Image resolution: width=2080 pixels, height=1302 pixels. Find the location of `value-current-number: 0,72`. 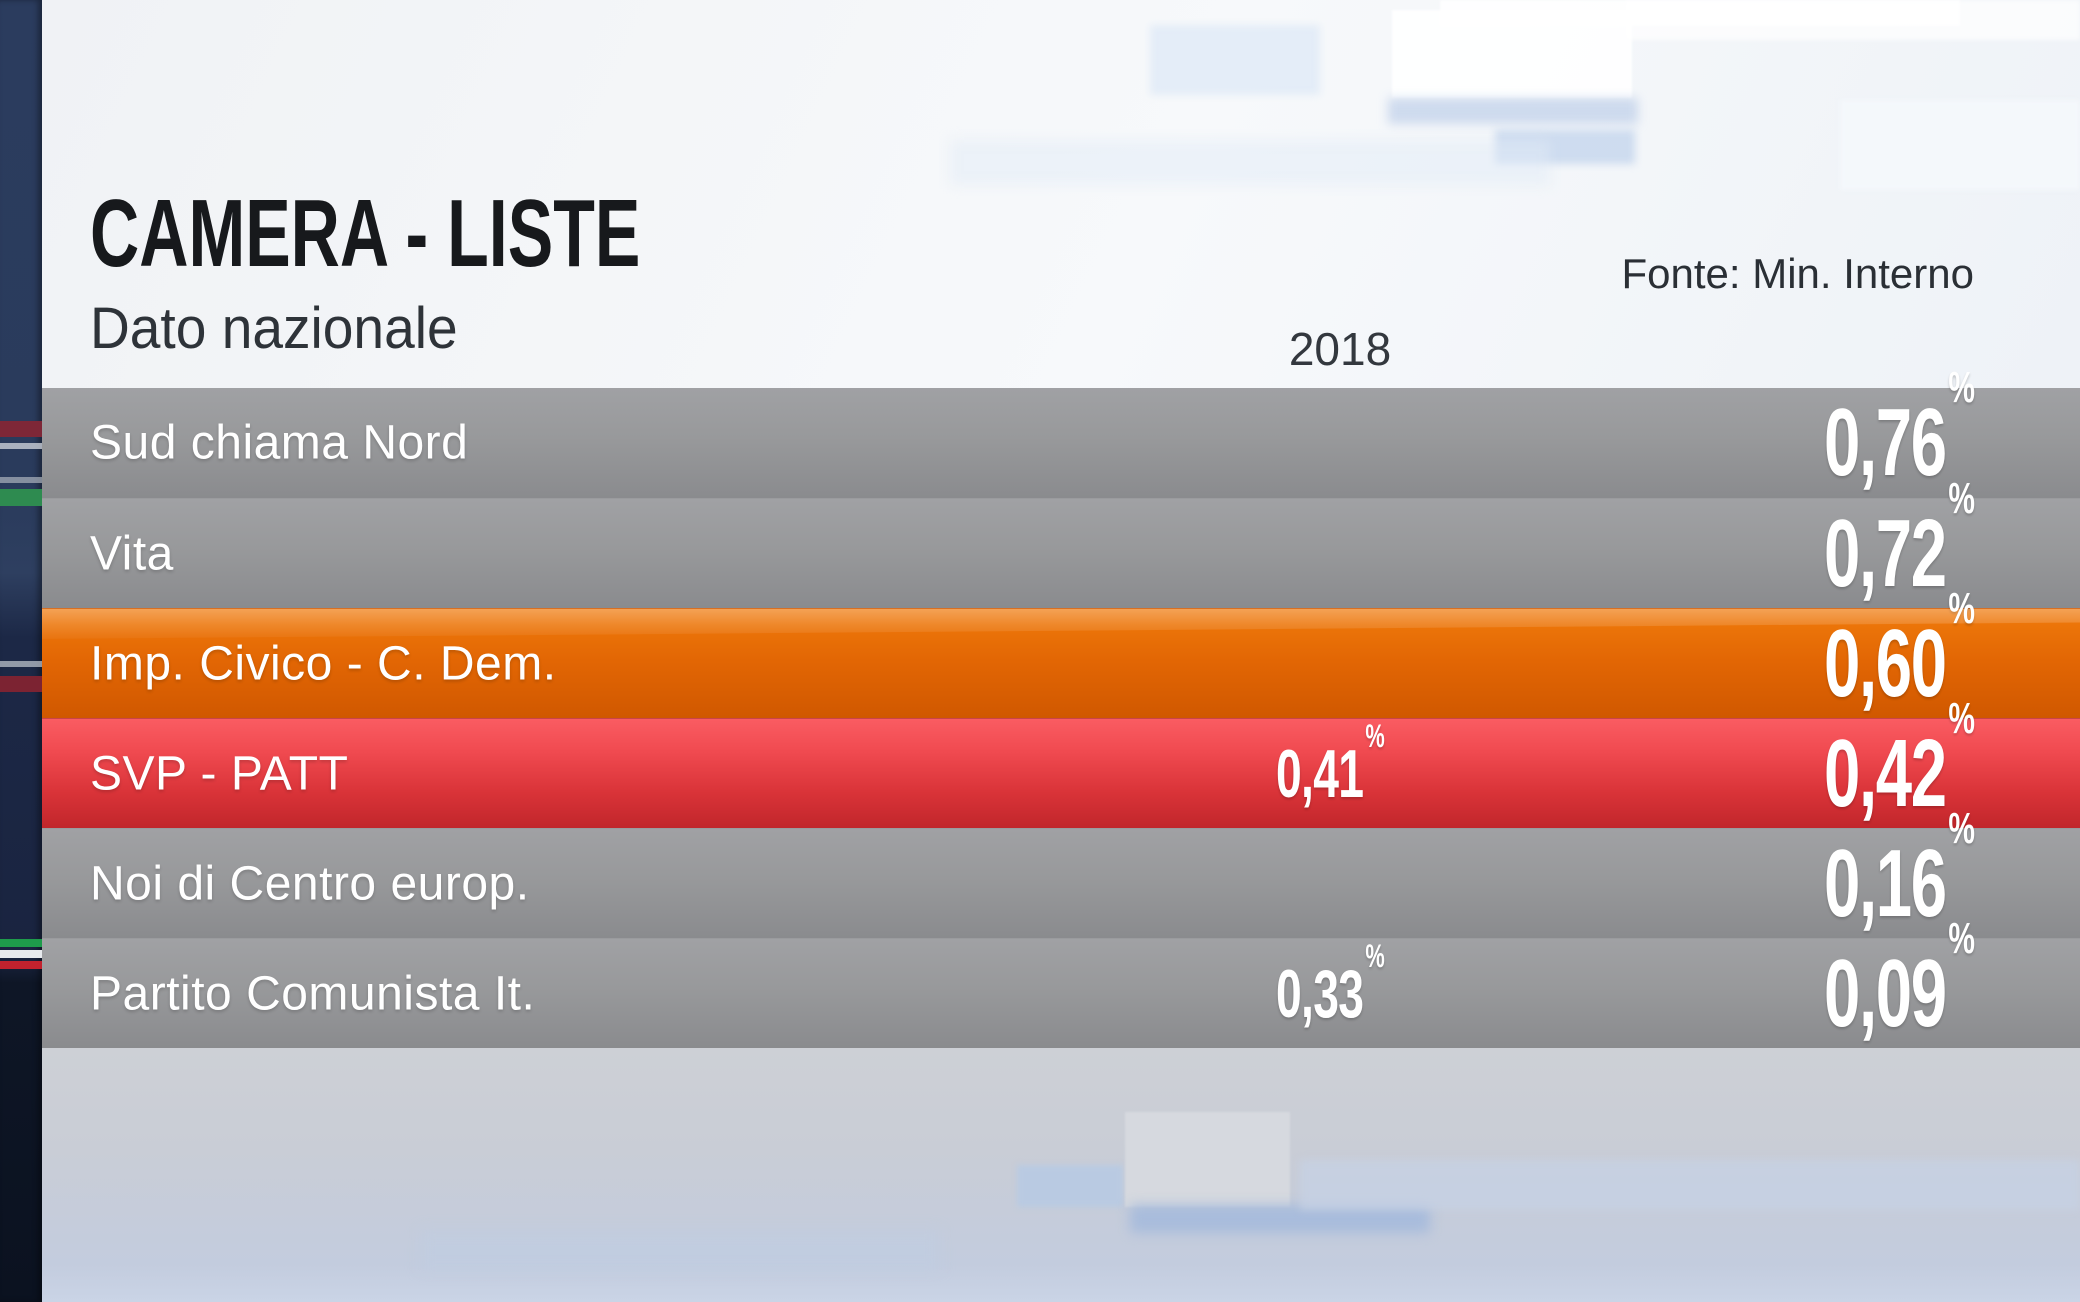

value-current-number: 0,72 is located at coordinates (1885, 553).